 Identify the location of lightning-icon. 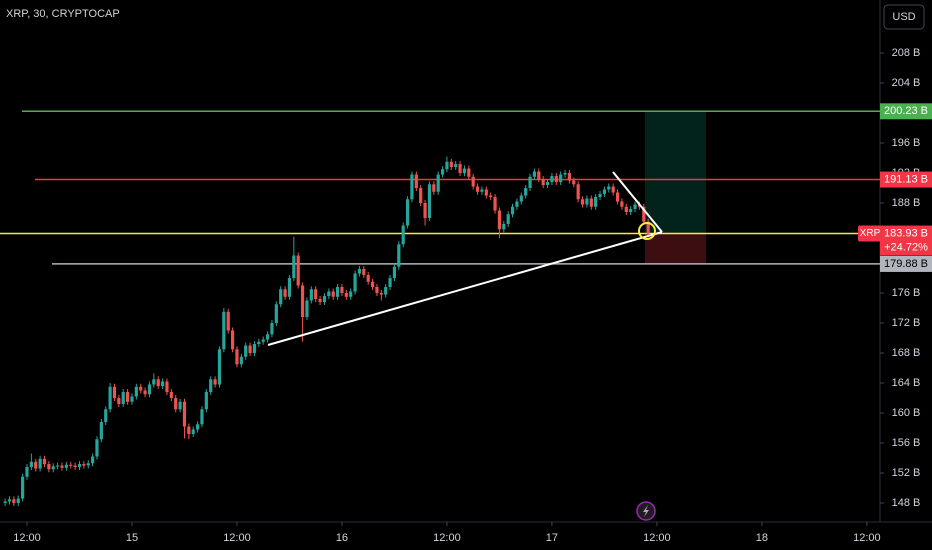
(646, 511).